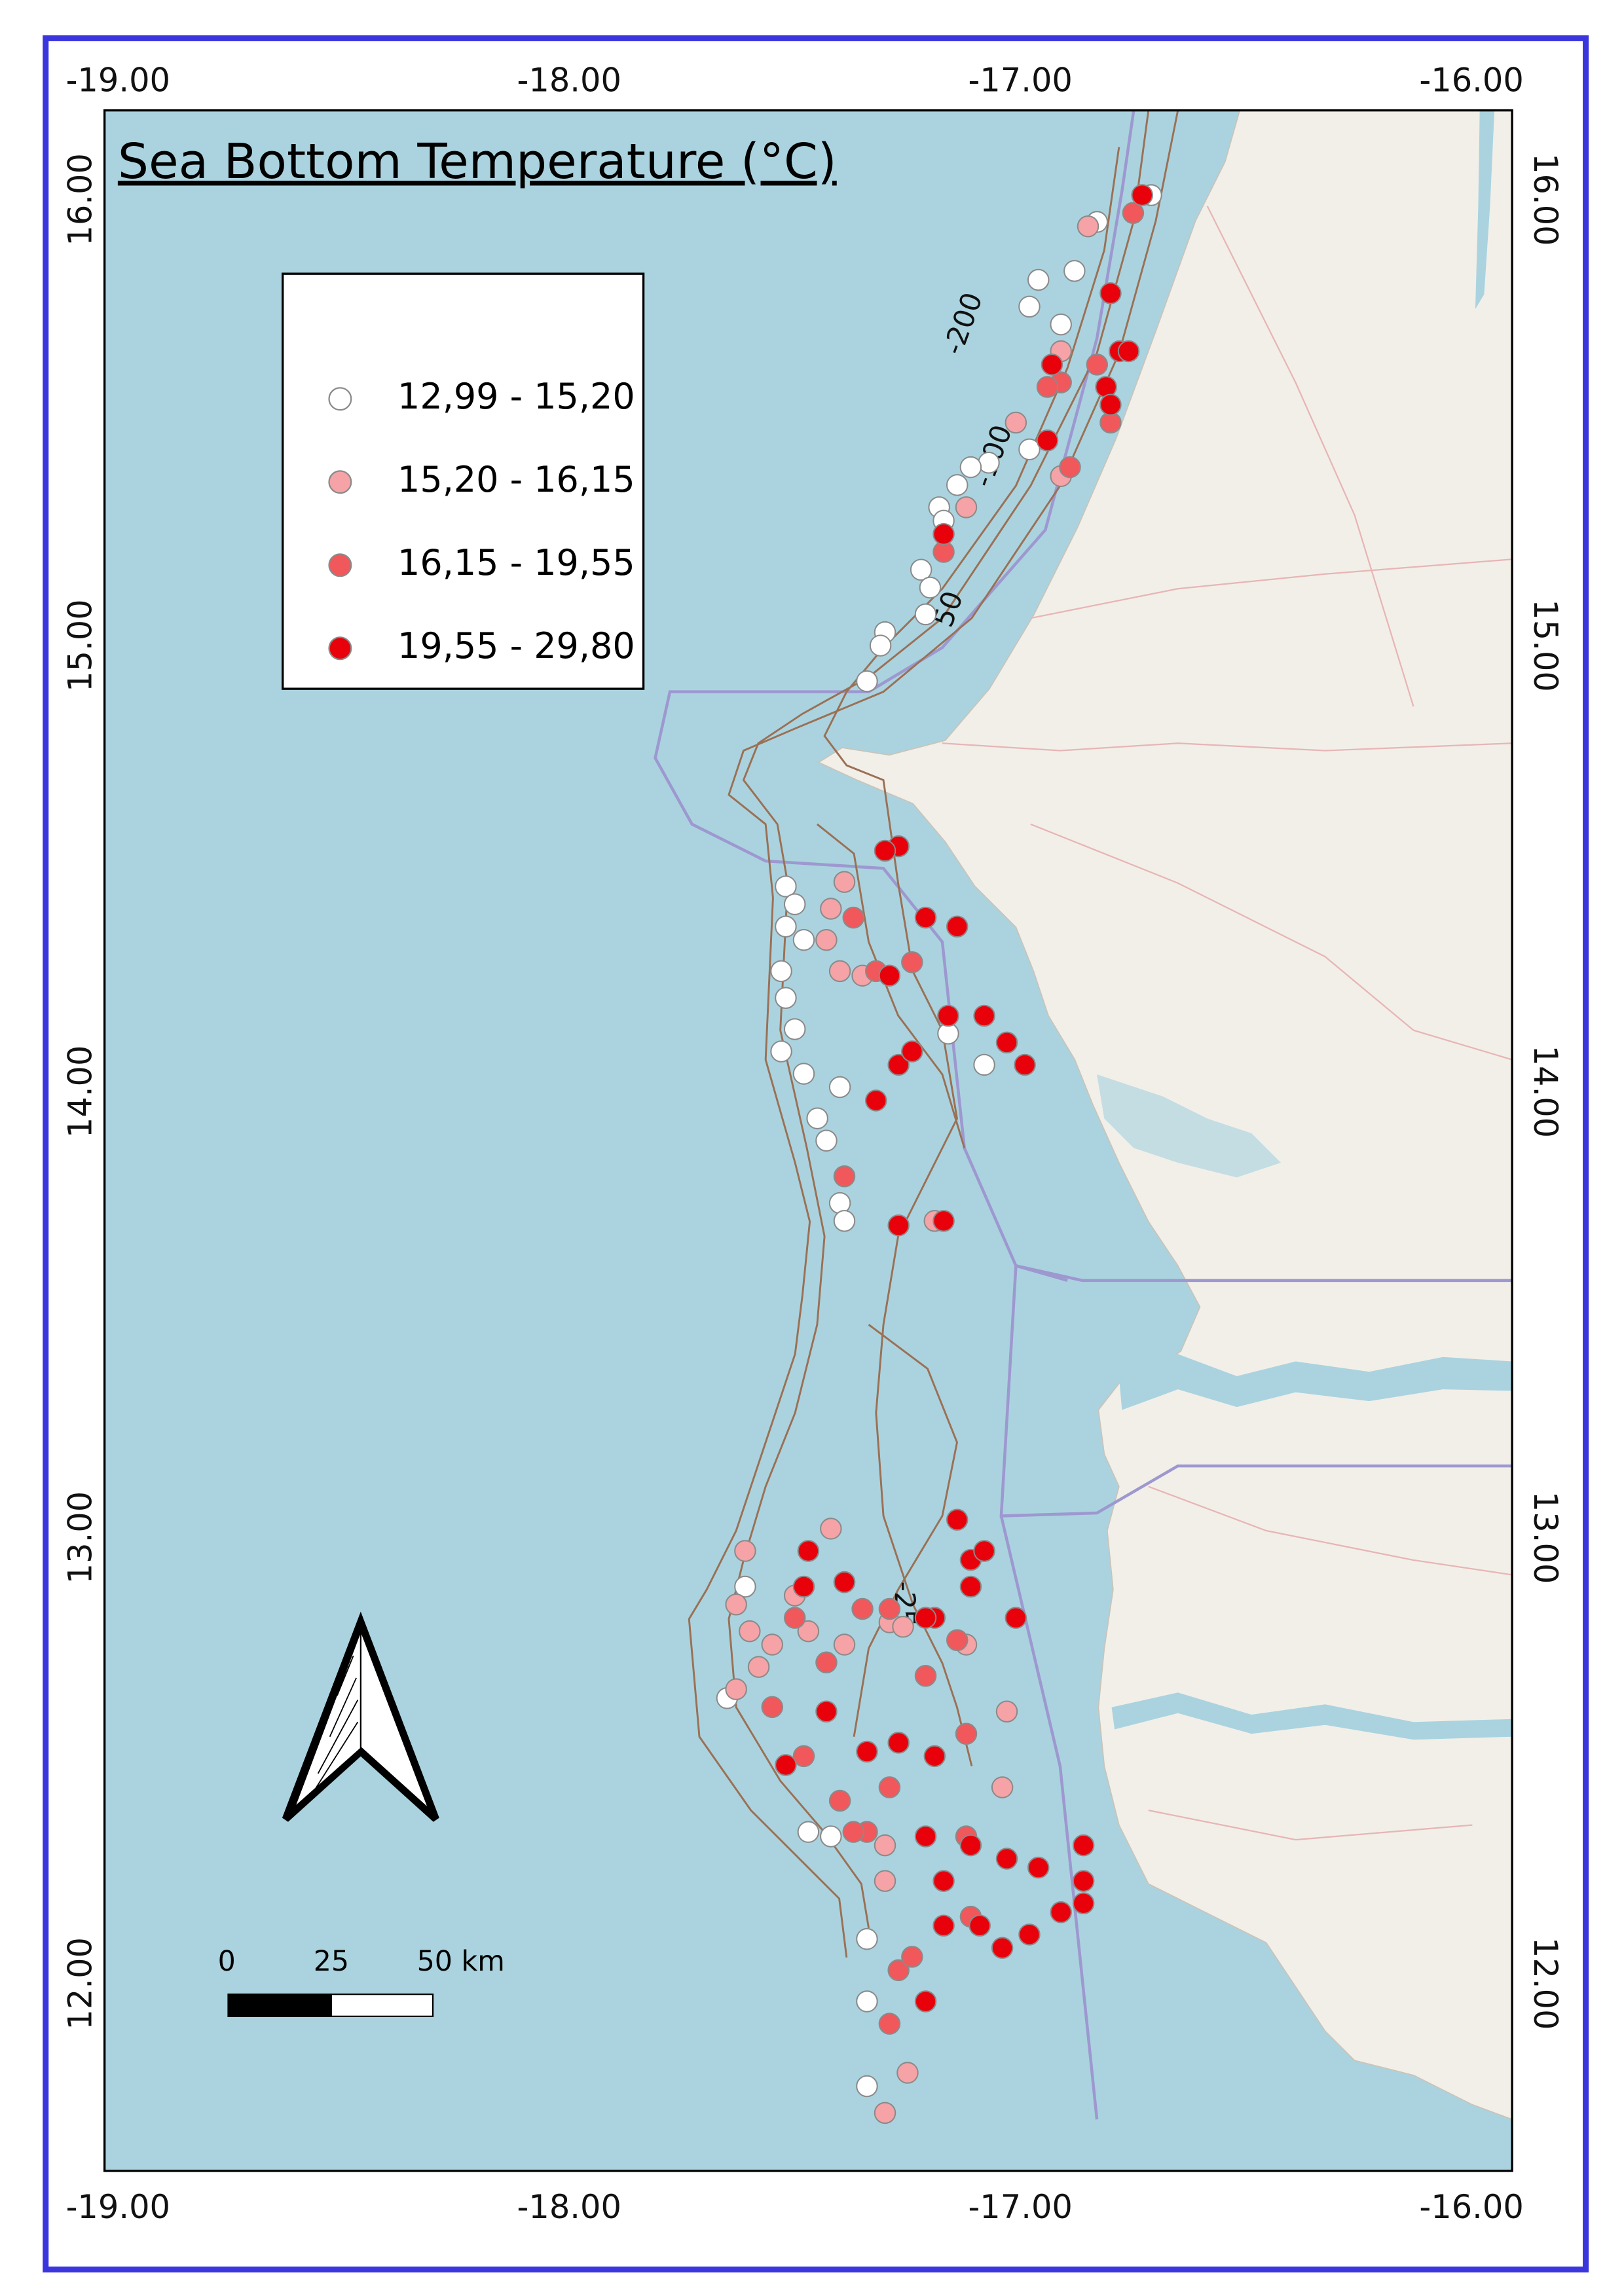 The image size is (1624, 2296). What do you see at coordinates (361, 1981) in the screenshot?
I see `scale-bar: 0 25 50 km` at bounding box center [361, 1981].